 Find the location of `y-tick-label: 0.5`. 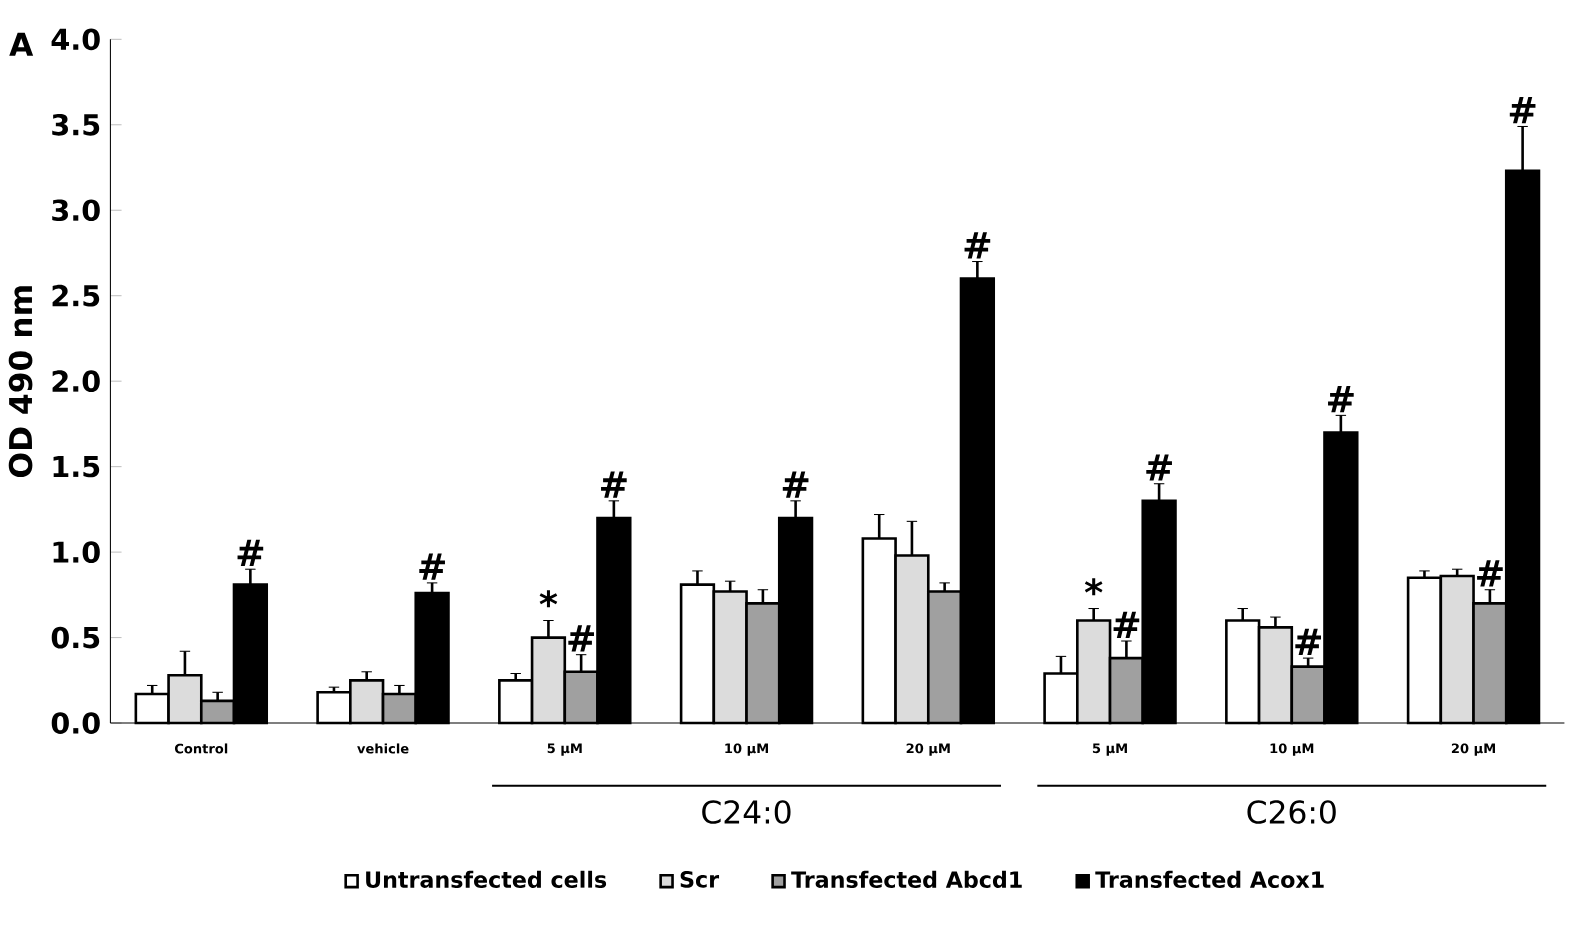

y-tick-label: 0.5 is located at coordinates (75, 638).